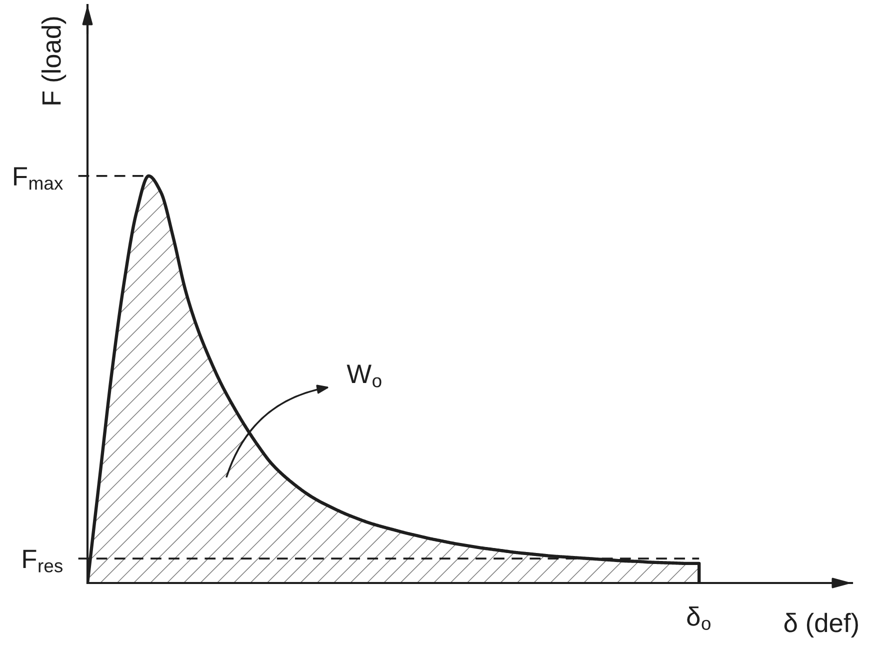 Image resolution: width=873 pixels, height=649 pixels. Describe the element at coordinates (38, 178) in the screenshot. I see `ref-line-label: F$_{max}$` at that location.